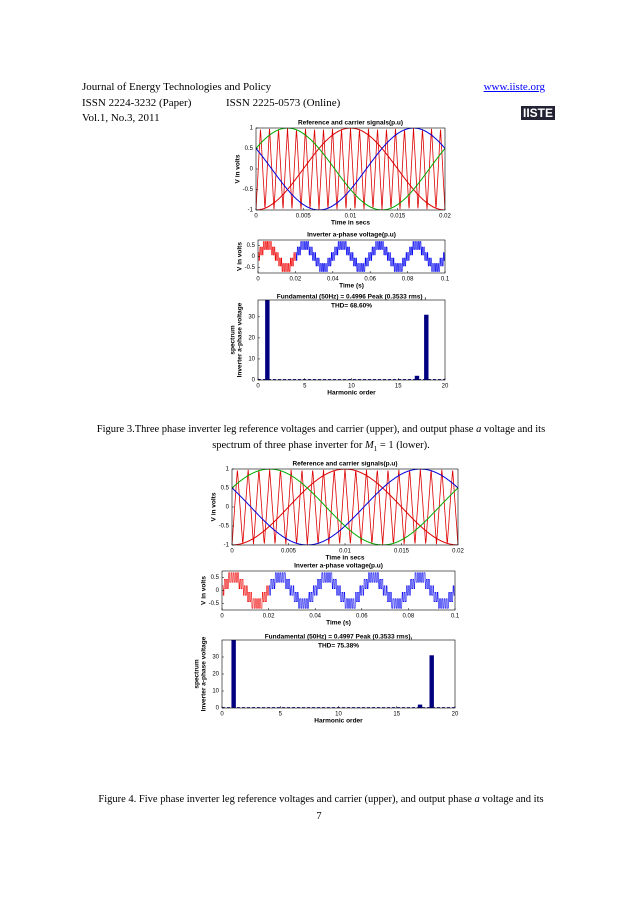 The image size is (638, 903). I want to click on plot-title: THD= 75.38%, so click(338, 646).